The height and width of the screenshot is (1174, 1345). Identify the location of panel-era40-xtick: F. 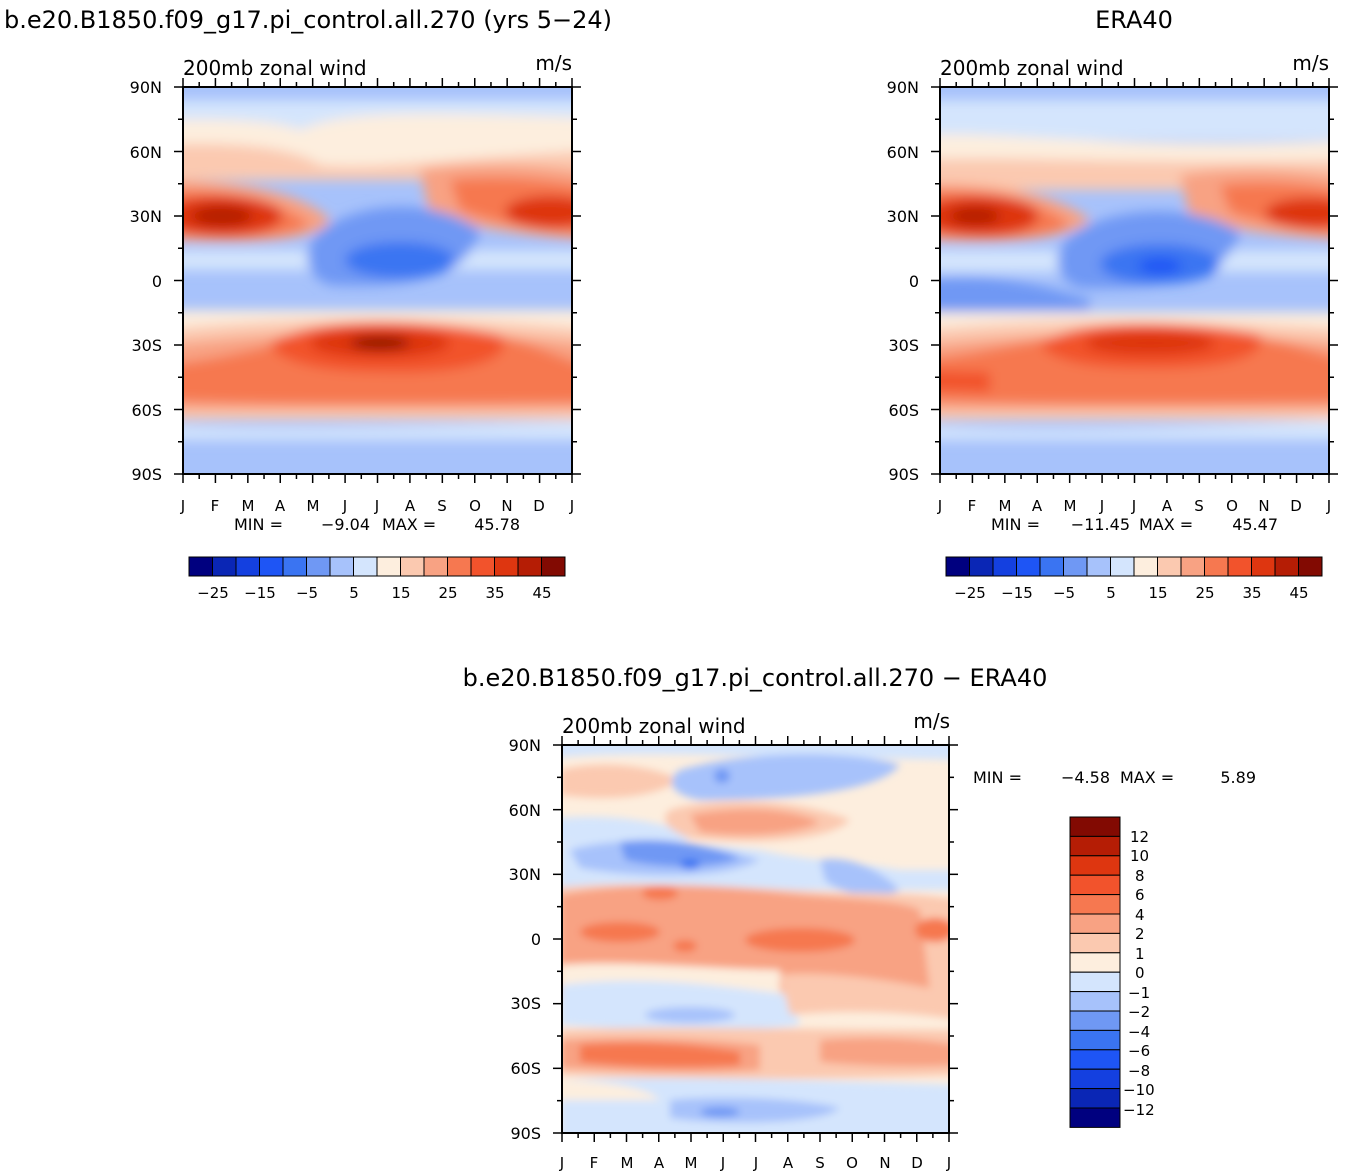
(972, 506).